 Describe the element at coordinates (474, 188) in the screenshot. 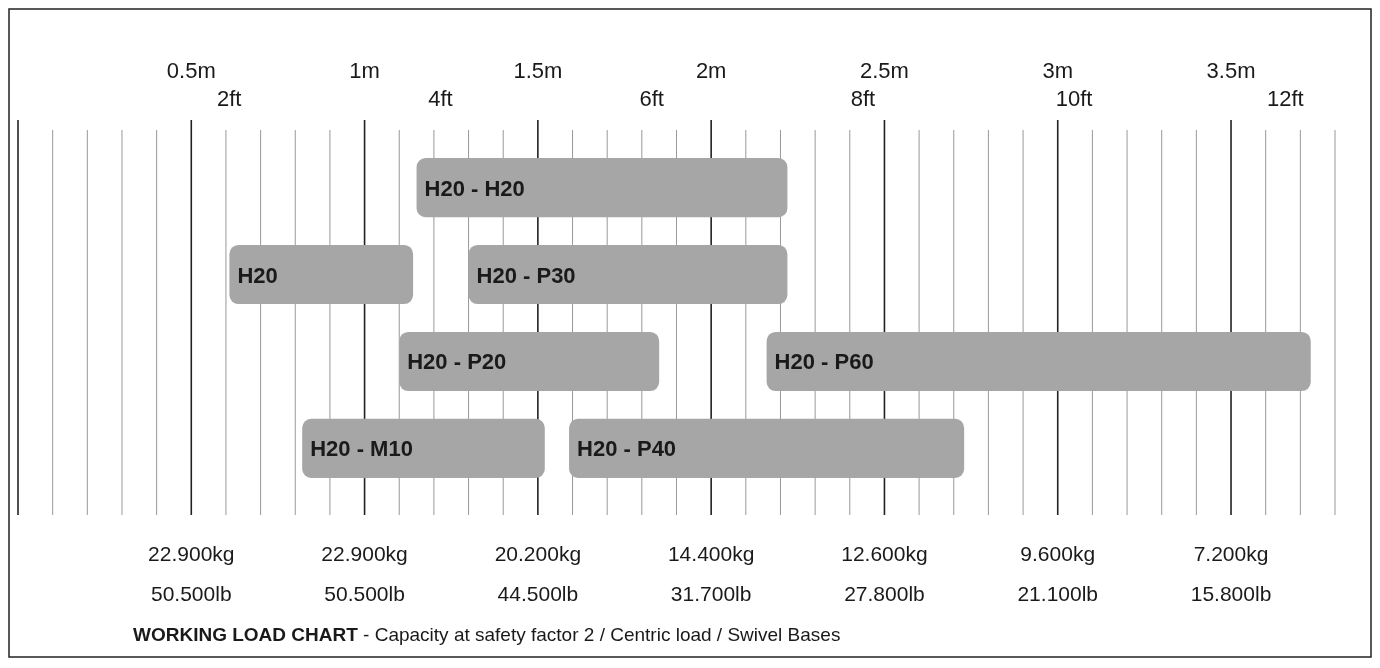

I see `data-label: H20 - H20` at that location.